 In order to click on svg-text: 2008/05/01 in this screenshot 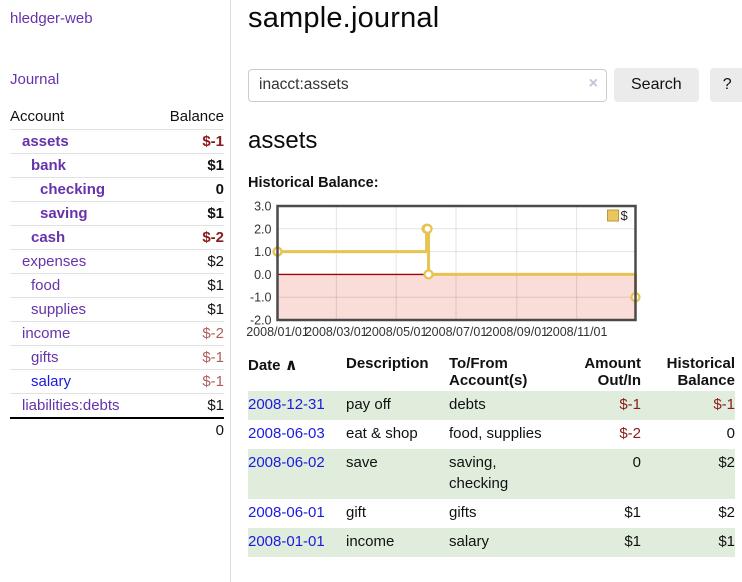, I will do `click(396, 332)`.